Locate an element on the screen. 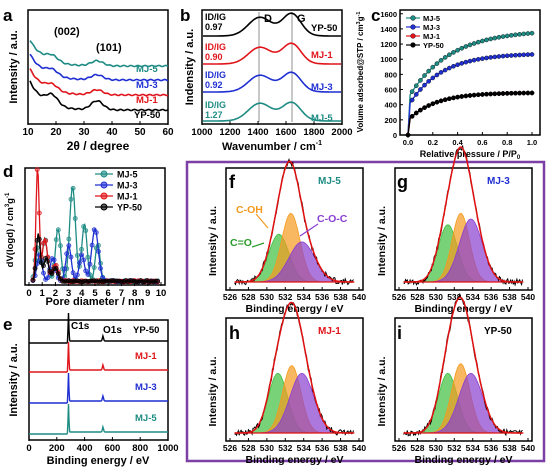 Image resolution: width=550 pixels, height=469 pixels. panel-b-ratio-label-mj5: ID/IG is located at coordinates (215, 105).